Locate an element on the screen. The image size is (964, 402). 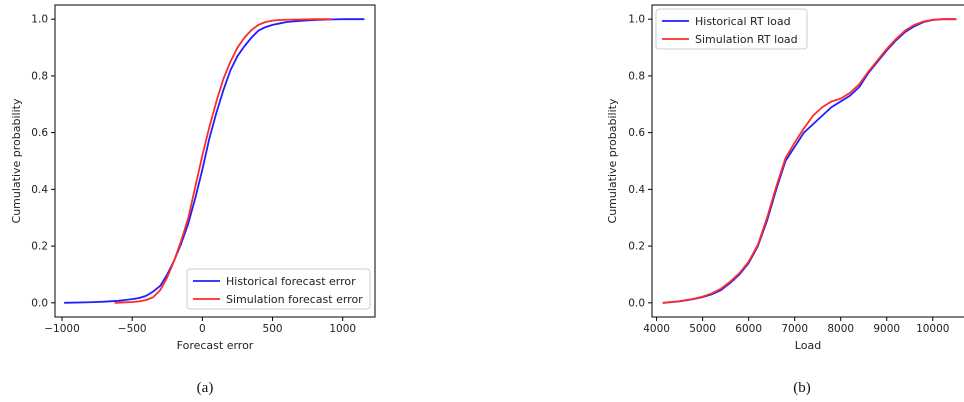
legend-box-b is located at coordinates (731, 29).